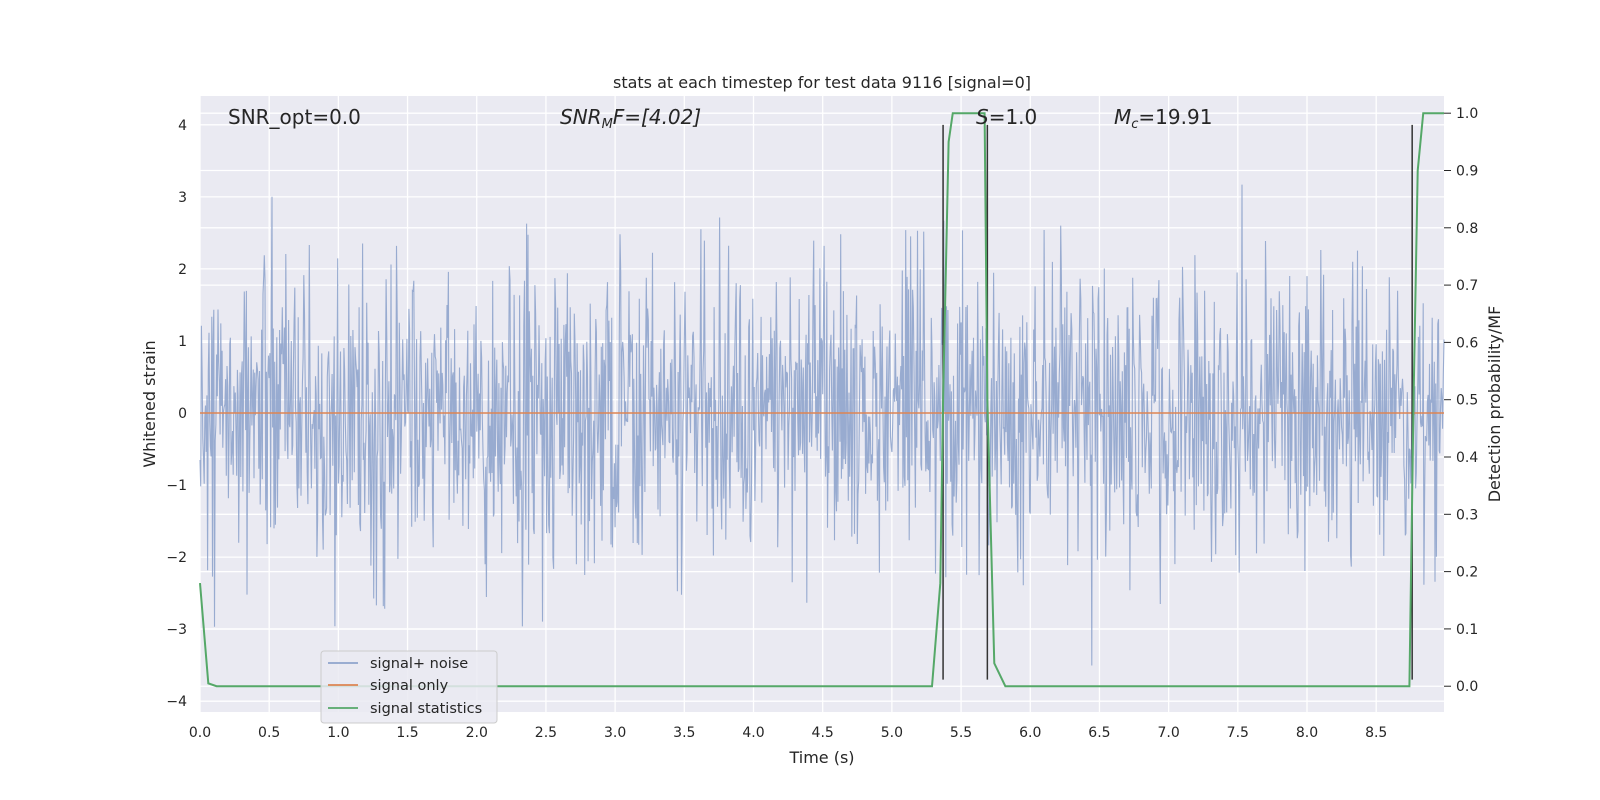 This screenshot has height=800, width=1600. Describe the element at coordinates (176, 630) in the screenshot. I see `y-tick-label: −3` at that location.